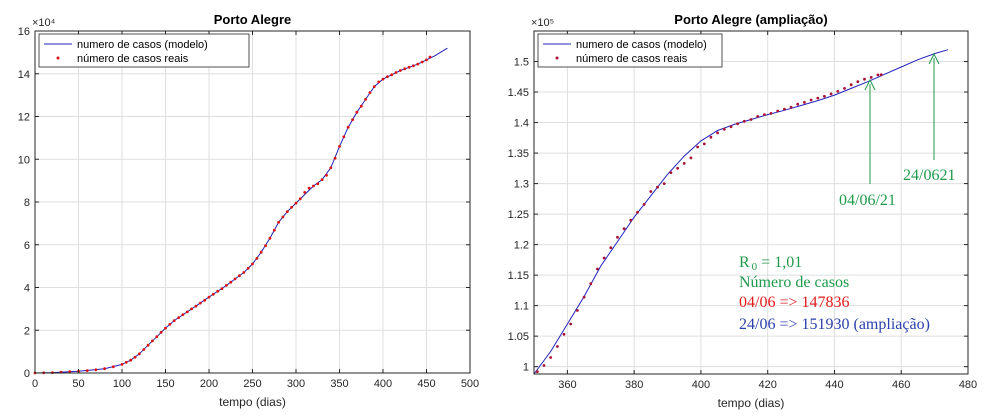 Image resolution: width=990 pixels, height=420 pixels. What do you see at coordinates (78, 384) in the screenshot?
I see `left-xtick-label: 50` at bounding box center [78, 384].